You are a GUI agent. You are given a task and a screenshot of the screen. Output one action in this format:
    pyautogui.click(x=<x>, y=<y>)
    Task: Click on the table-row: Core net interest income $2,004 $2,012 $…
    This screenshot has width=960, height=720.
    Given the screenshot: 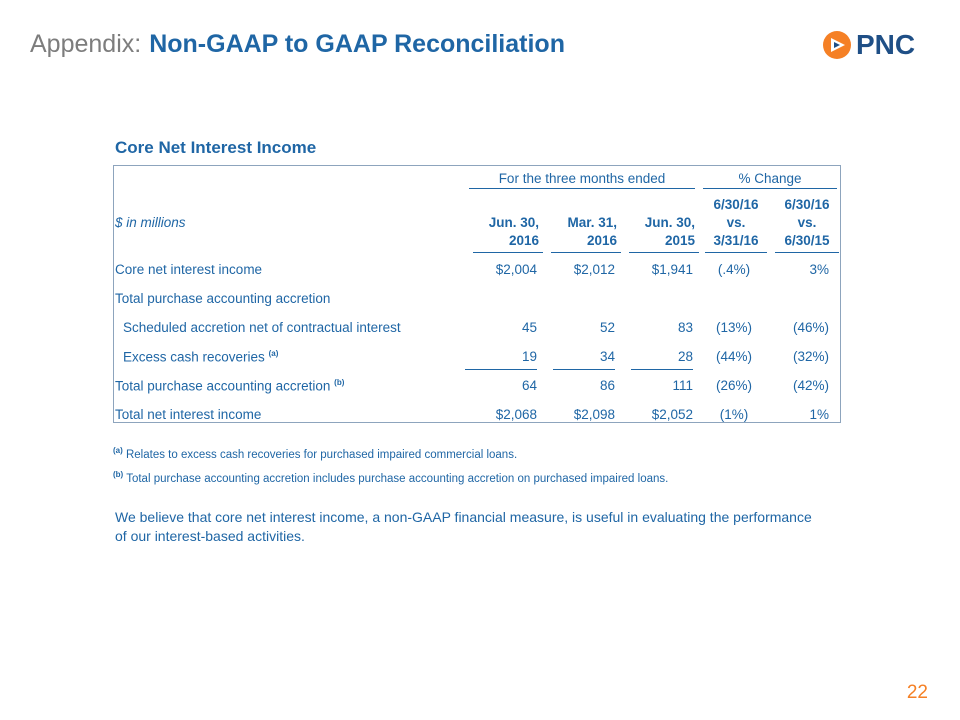 What is the action you would take?
    pyautogui.click(x=477, y=269)
    